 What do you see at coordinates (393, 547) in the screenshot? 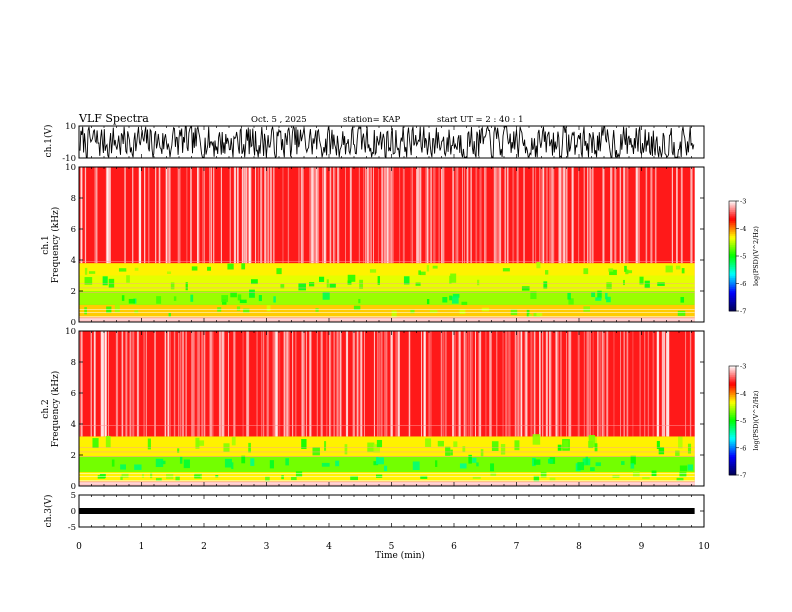
I see `time-axis: 0 1 2 3 4 5 6 7 8 9 10` at bounding box center [393, 547].